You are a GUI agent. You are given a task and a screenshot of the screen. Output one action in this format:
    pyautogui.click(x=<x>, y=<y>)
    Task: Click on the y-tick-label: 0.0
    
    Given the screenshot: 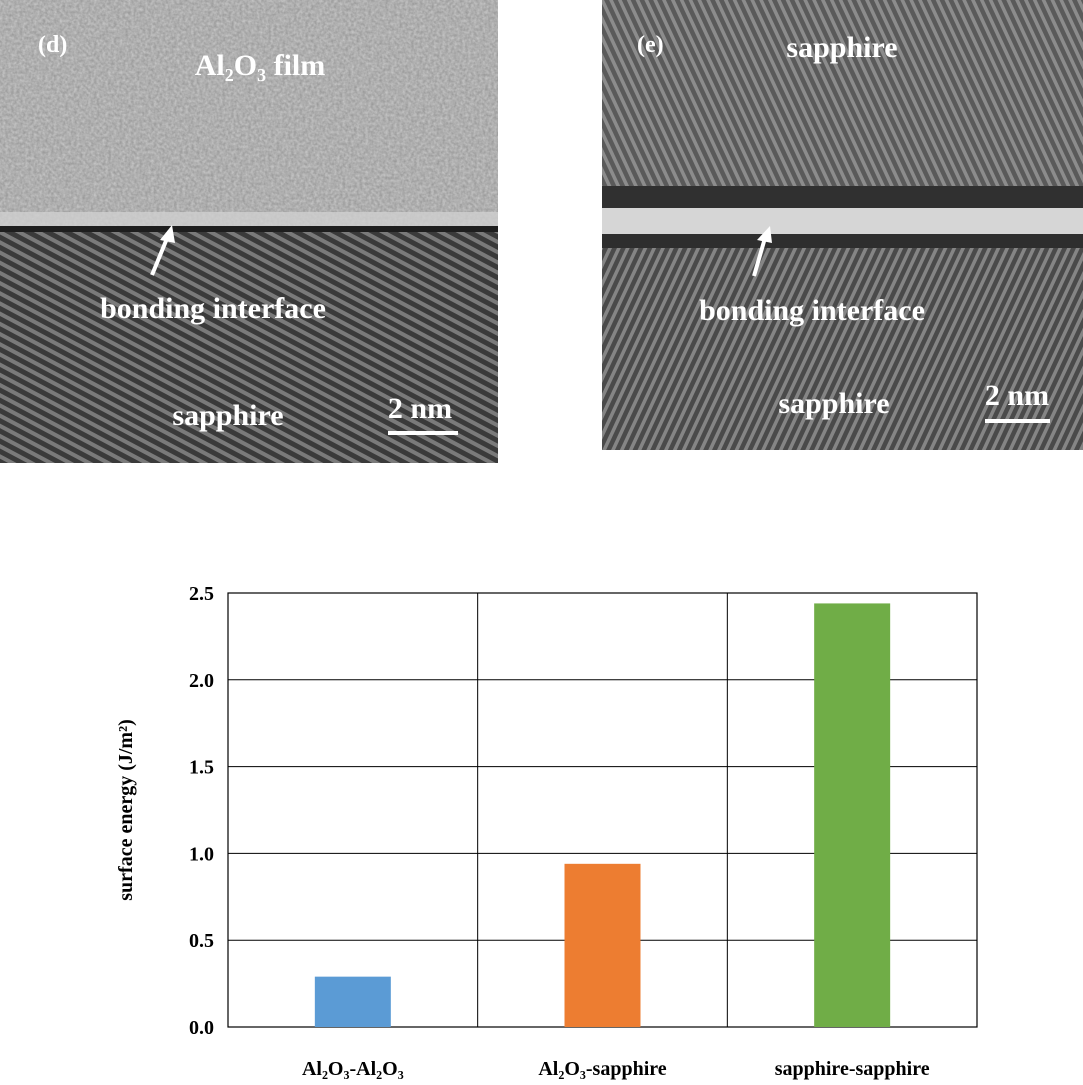 What is the action you would take?
    pyautogui.click(x=201, y=1028)
    